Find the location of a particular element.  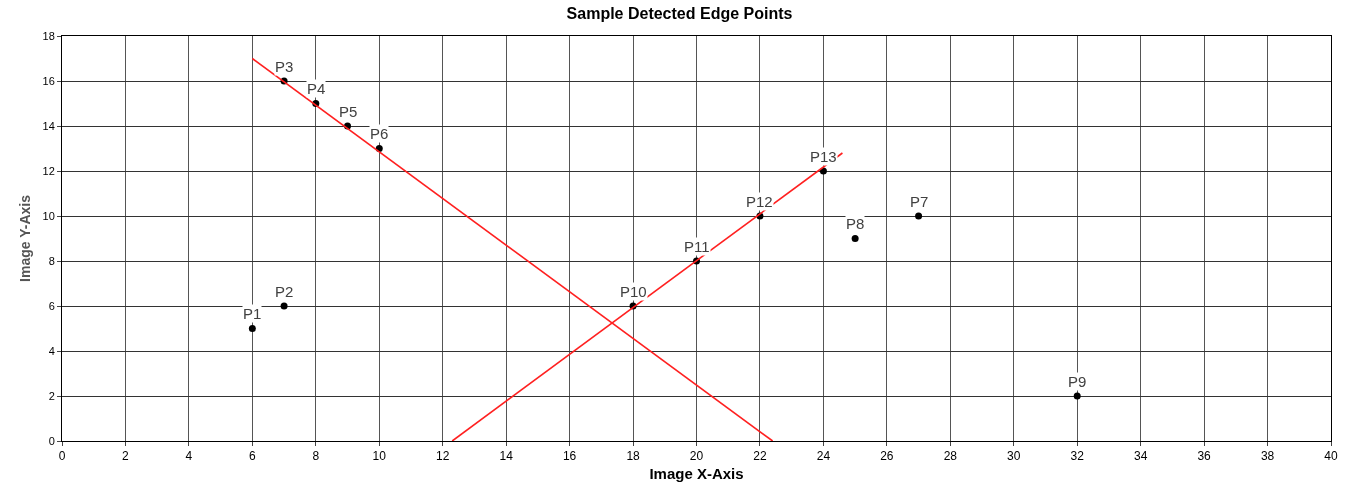

x-tick-label: 18 is located at coordinates (633, 456).